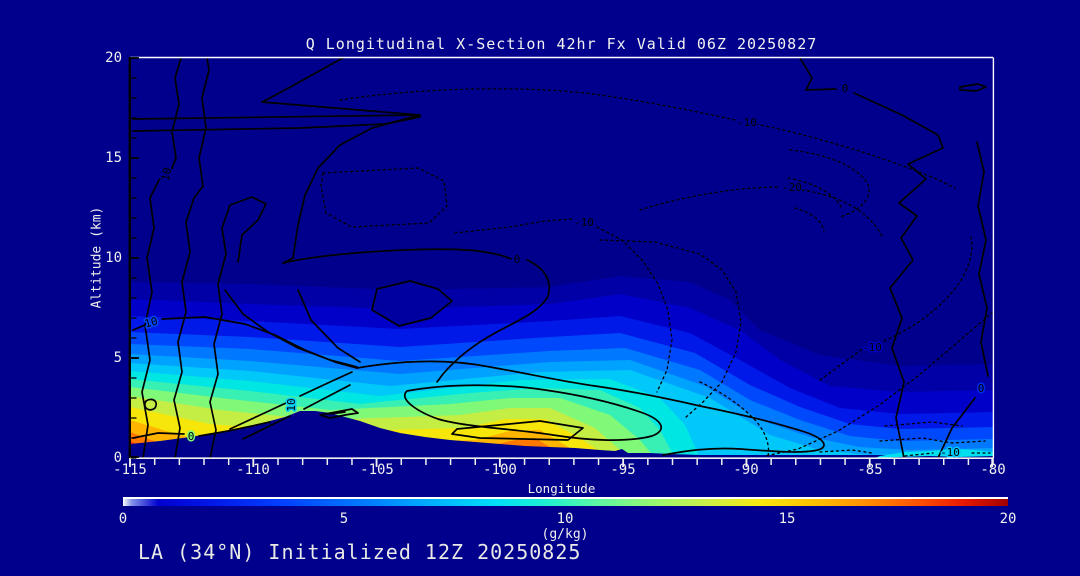 Image resolution: width=1080 pixels, height=576 pixels. Describe the element at coordinates (623, 470) in the screenshot. I see `x-tick--95: -95` at that location.